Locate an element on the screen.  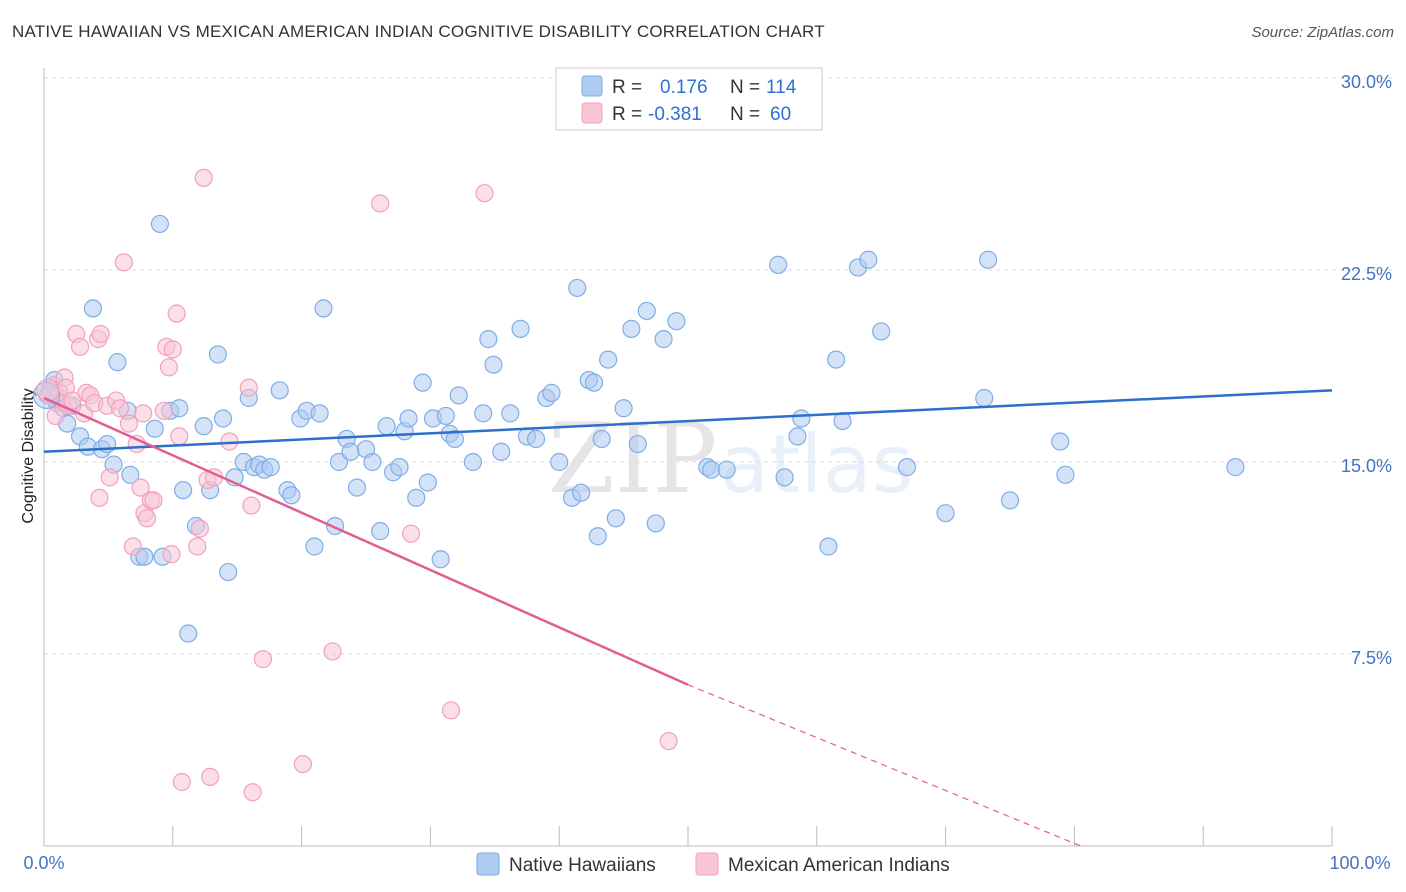
cluster-point is located at coordinates (48, 390).